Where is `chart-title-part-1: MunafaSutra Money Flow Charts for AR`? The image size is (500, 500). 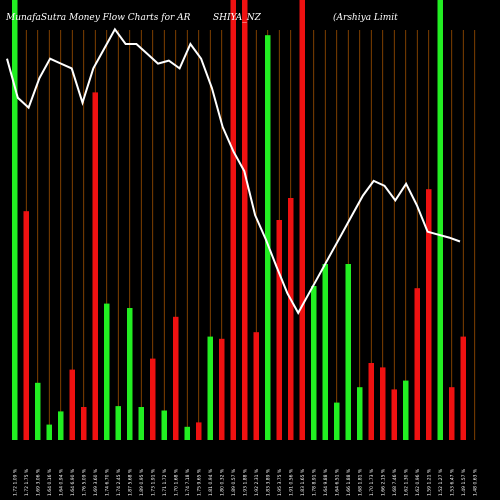
chart-title-part-1: MunafaSutra Money Flow Charts for AR is located at coordinates (98, 18).